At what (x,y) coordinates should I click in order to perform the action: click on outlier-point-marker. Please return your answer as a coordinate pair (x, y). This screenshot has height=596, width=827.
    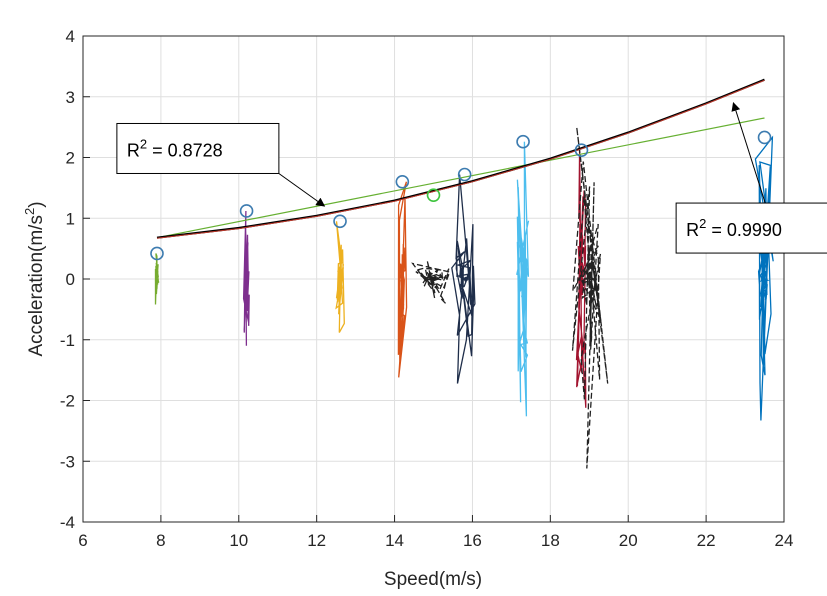
    Looking at the image, I should click on (433, 195).